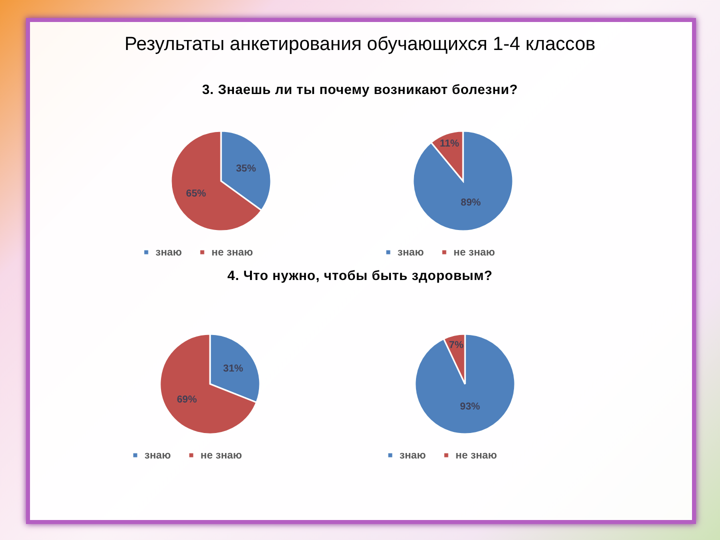  Describe the element at coordinates (186, 400) in the screenshot. I see `data-label: 69%` at that location.